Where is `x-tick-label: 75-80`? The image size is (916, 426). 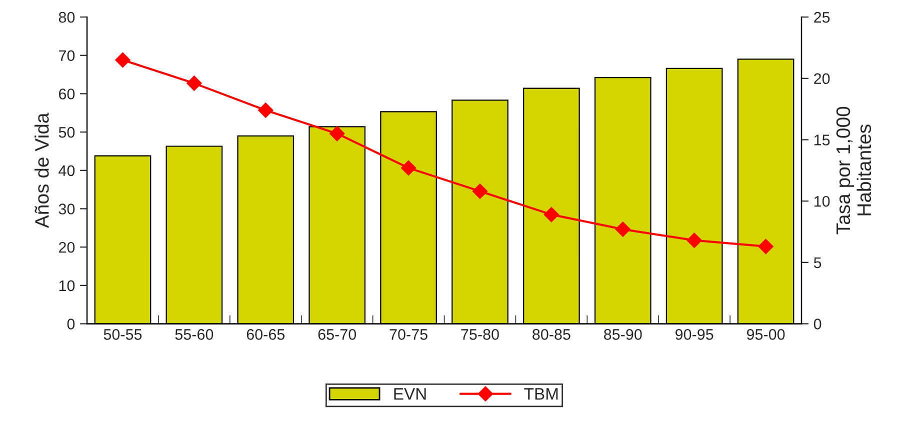
x-tick-label: 75-80 is located at coordinates (480, 334).